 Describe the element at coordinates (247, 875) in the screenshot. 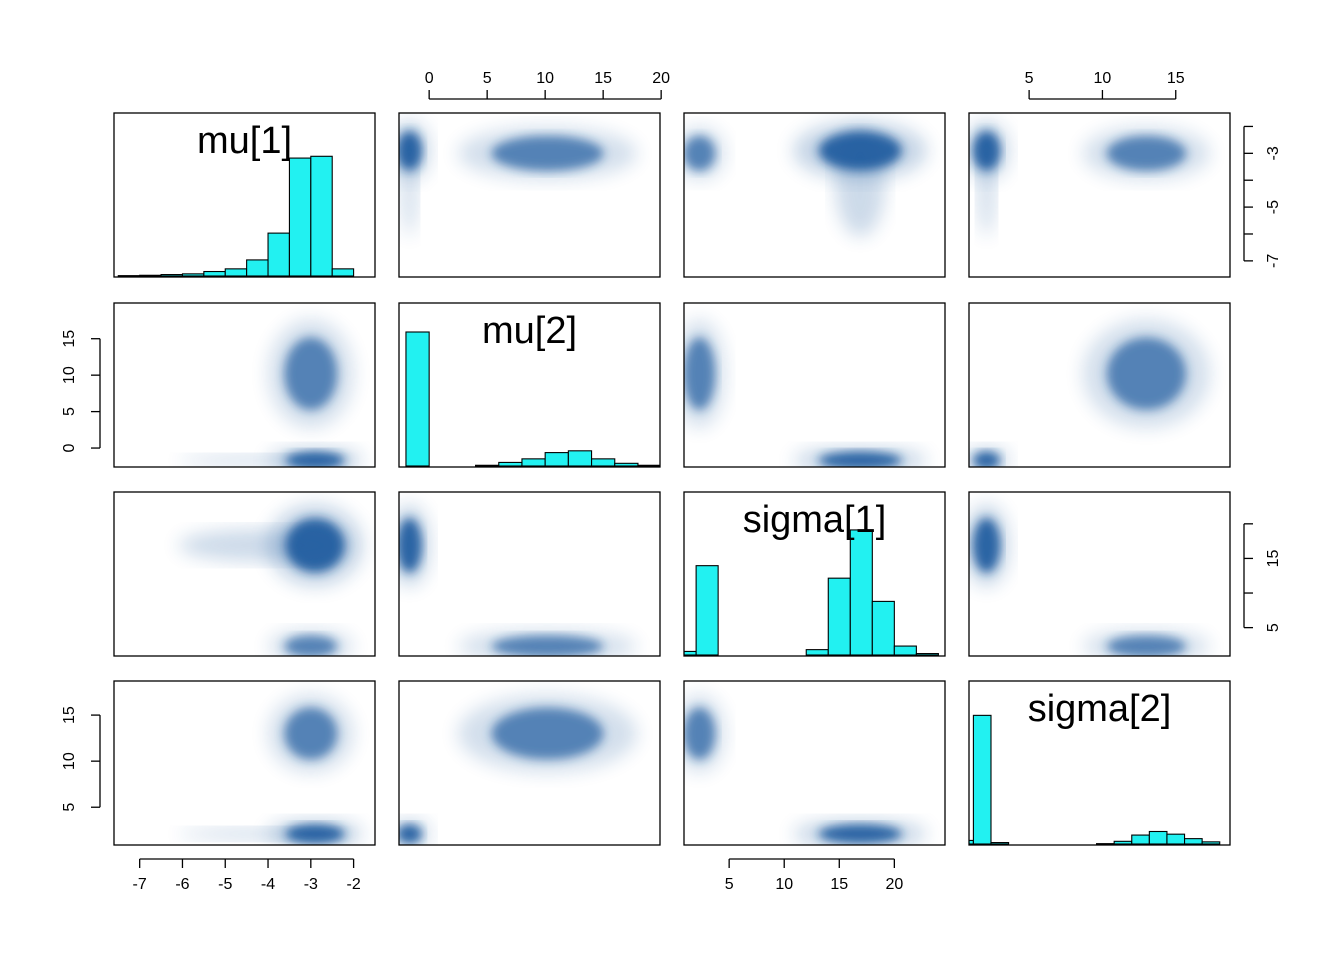

I see `axis-bottom-mu1: -7 -6 -5 -4 -3 -2` at that location.